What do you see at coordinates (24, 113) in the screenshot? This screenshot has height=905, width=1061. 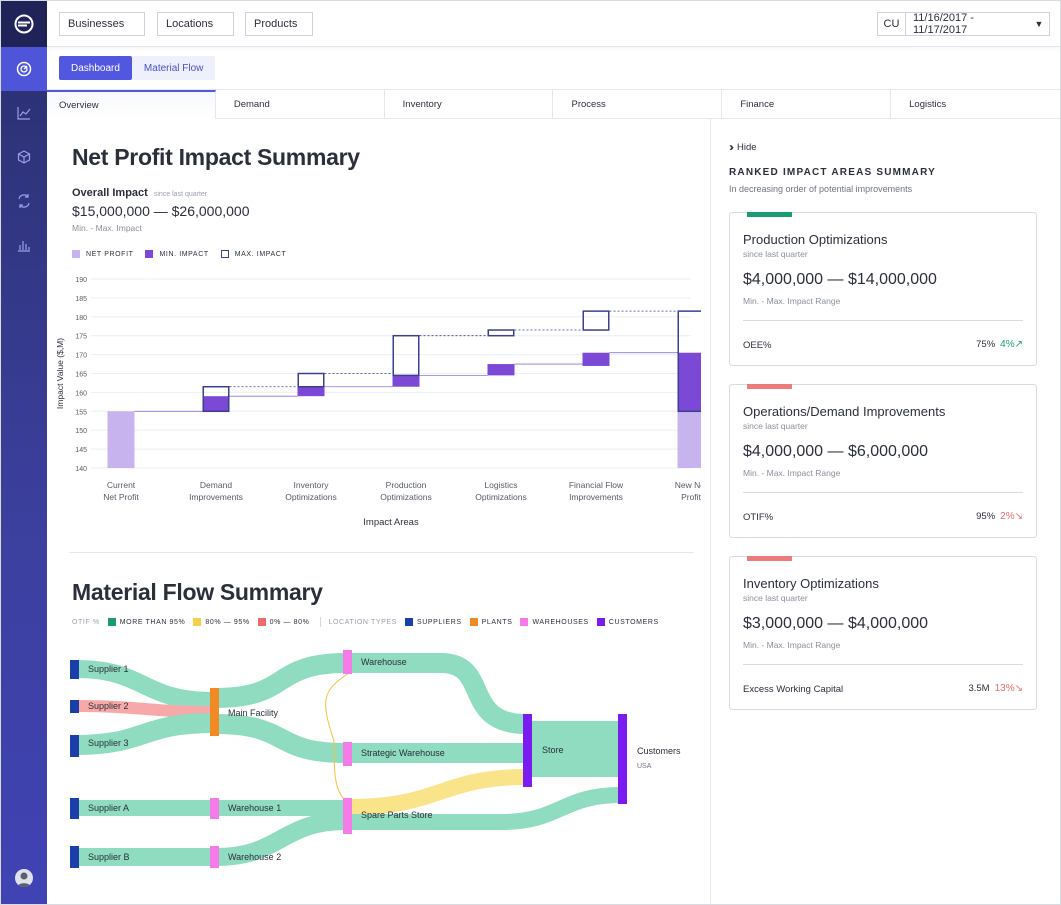 I see `sidebar-item-analytics` at bounding box center [24, 113].